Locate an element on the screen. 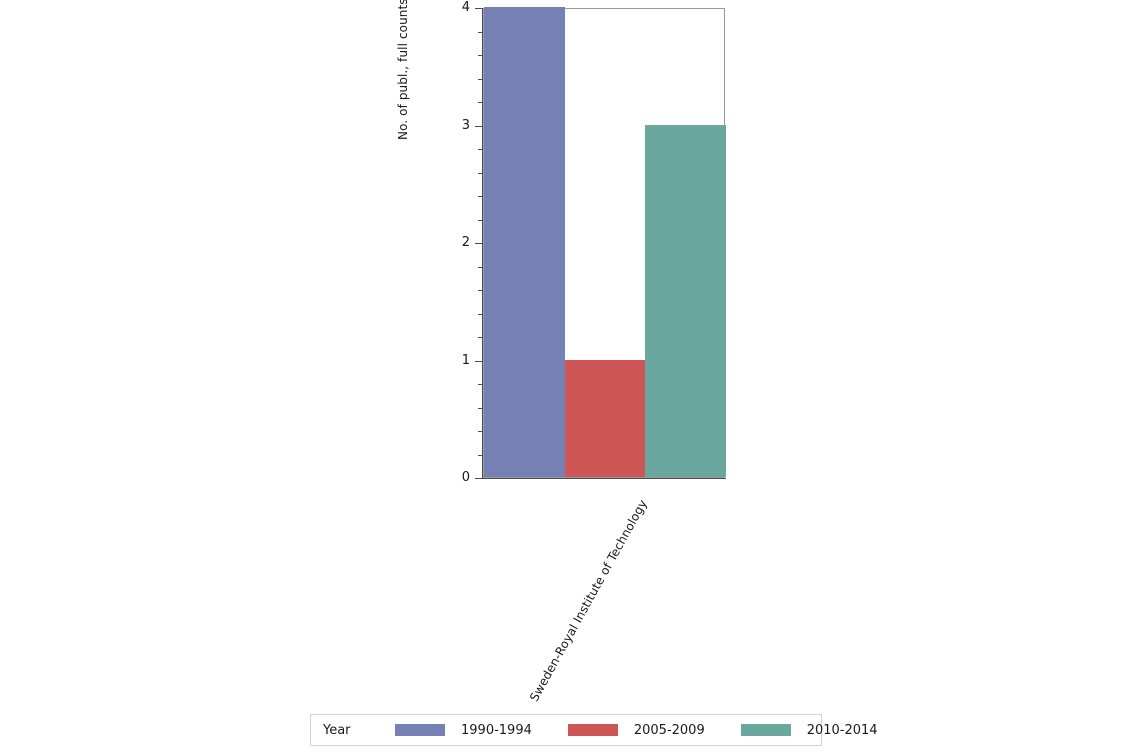 The image size is (1134, 756). legend-entry-2005-2009: 2005-2009 is located at coordinates (636, 730).